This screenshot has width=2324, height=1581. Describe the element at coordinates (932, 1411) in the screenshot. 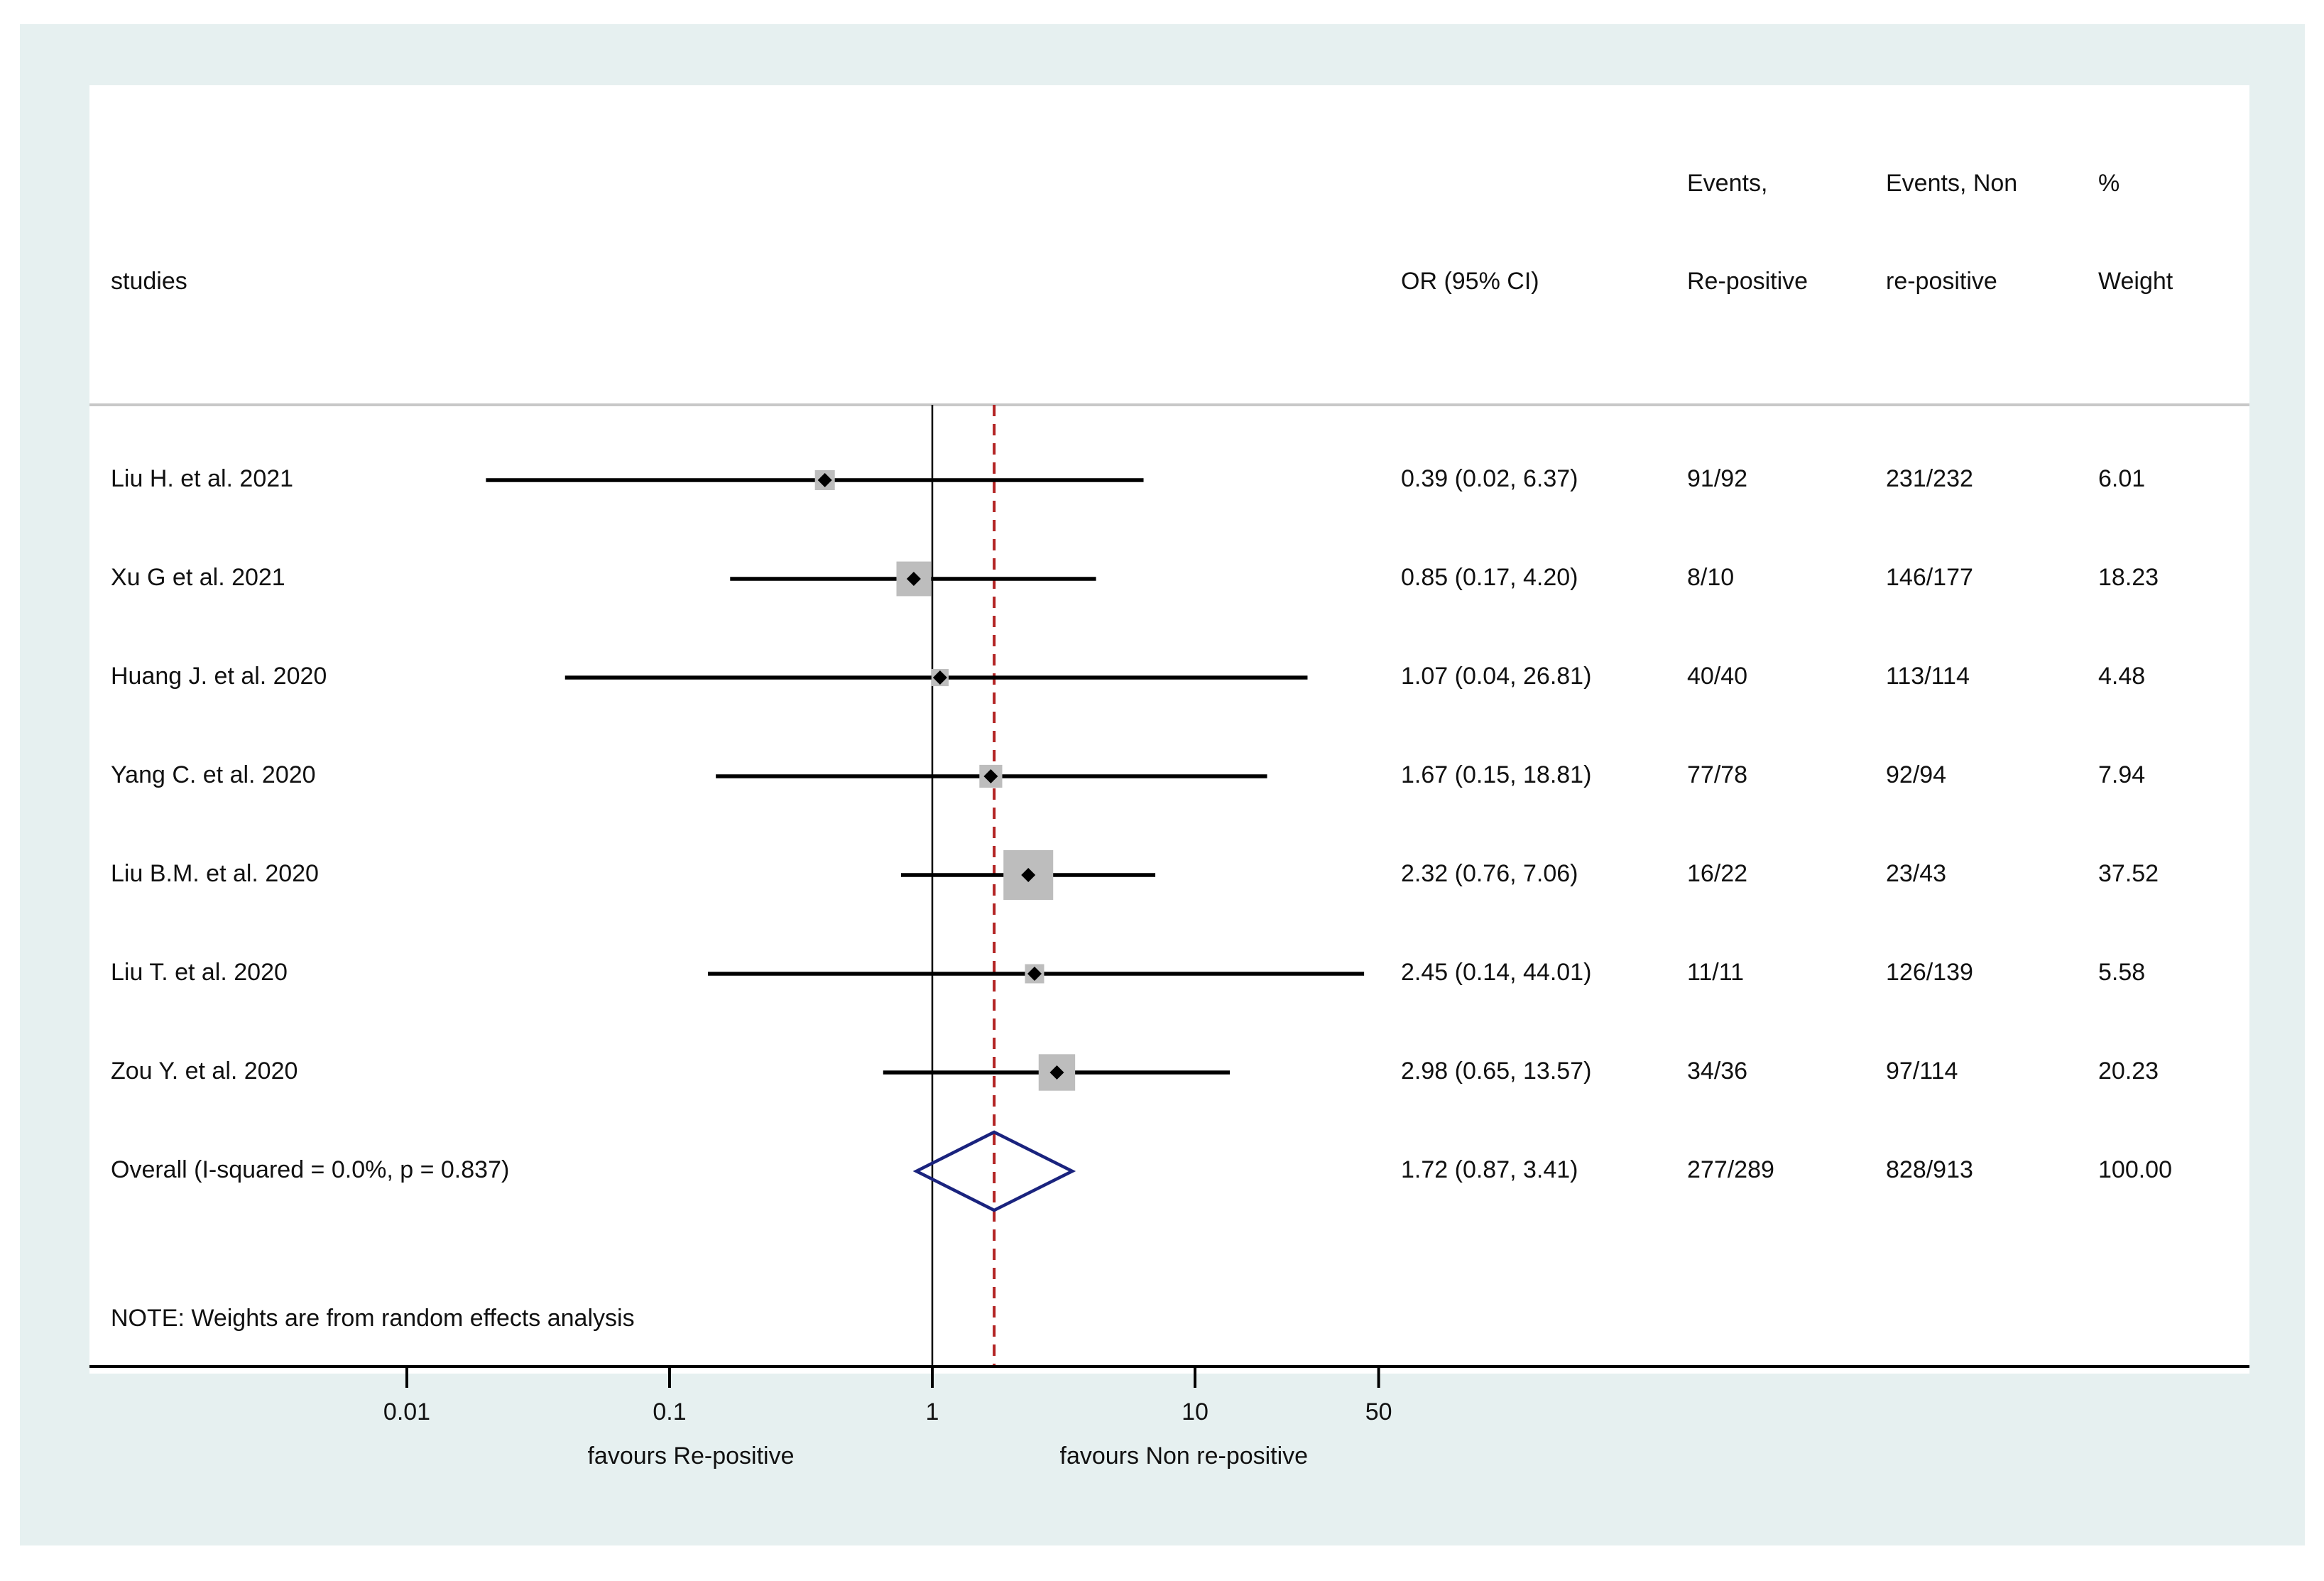

I see `x-tick-label: 1` at that location.